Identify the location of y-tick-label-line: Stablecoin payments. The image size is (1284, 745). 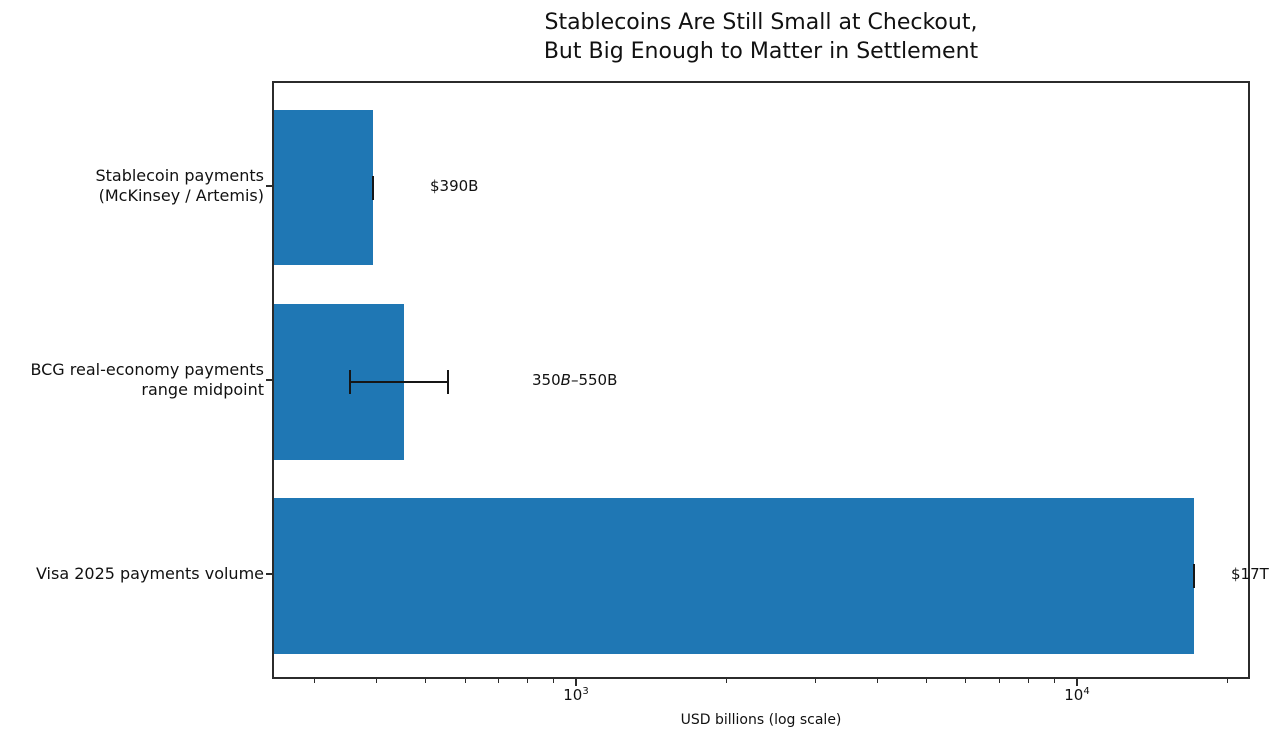
(179, 175).